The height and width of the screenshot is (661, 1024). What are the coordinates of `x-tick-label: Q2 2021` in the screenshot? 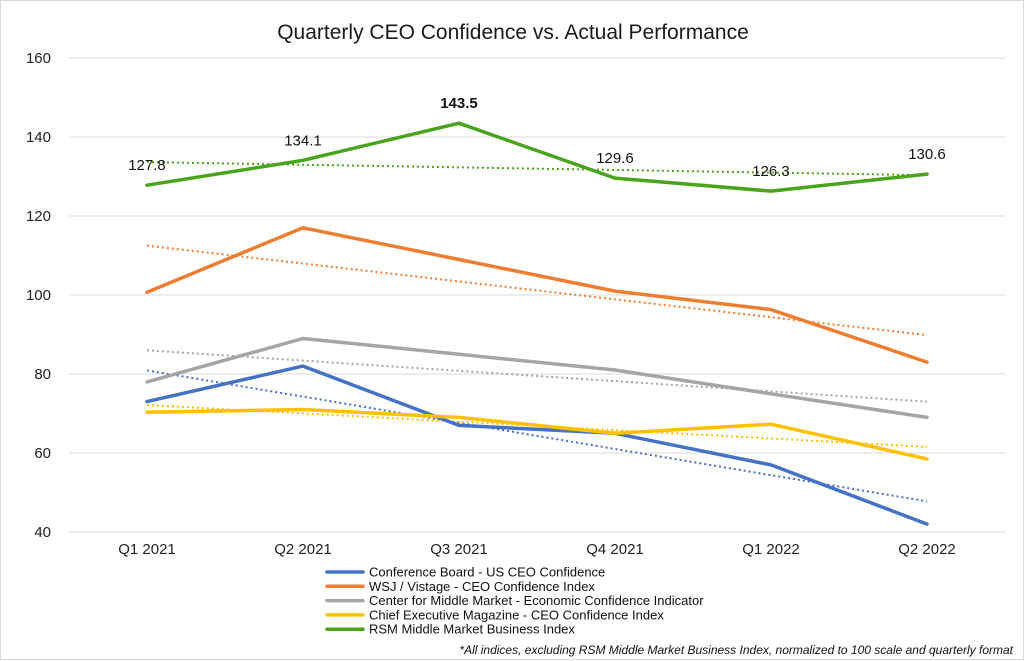 It's located at (303, 549).